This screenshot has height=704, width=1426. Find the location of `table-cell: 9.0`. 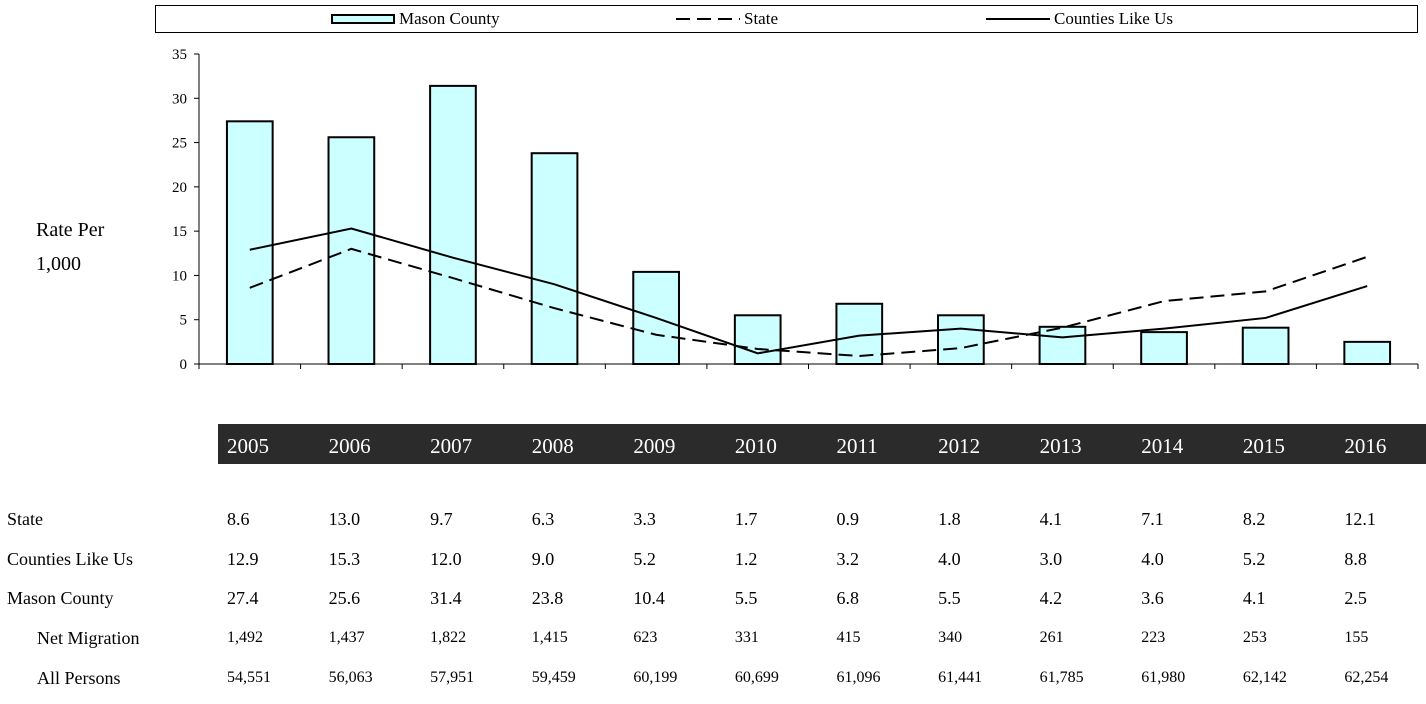

table-cell: 9.0 is located at coordinates (543, 559).